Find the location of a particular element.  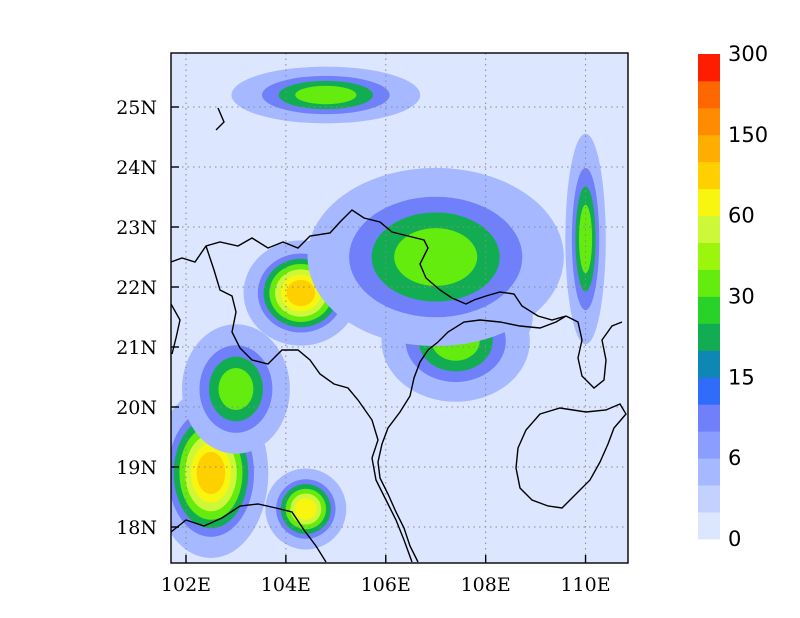

contour-guangxi-central-band is located at coordinates (435, 257).